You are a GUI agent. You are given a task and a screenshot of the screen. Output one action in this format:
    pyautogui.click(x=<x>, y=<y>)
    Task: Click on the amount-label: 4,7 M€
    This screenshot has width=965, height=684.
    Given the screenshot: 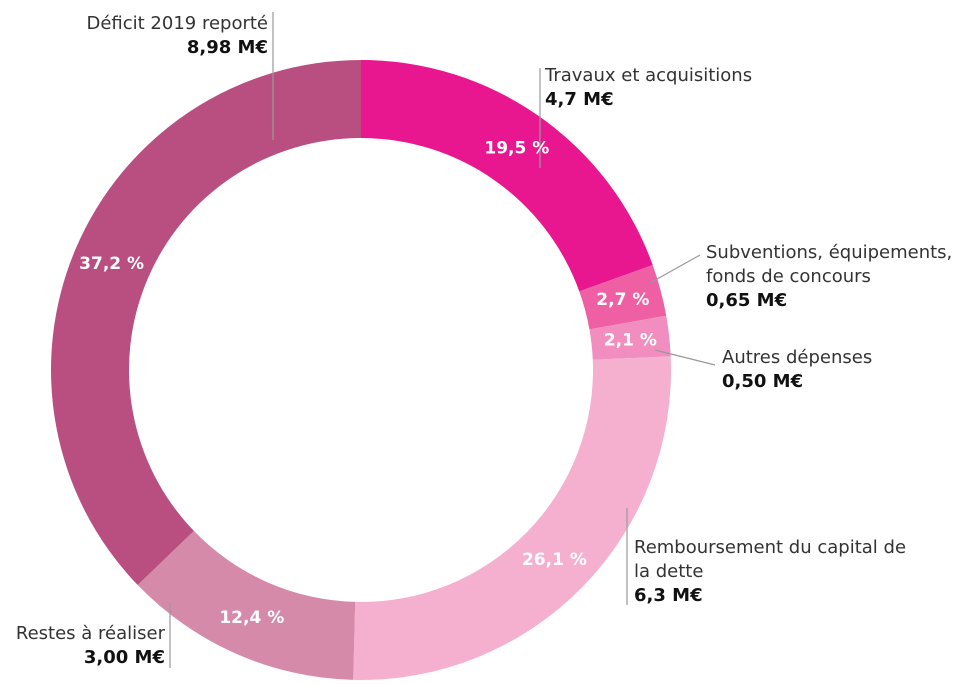 What is the action you would take?
    pyautogui.click(x=579, y=99)
    